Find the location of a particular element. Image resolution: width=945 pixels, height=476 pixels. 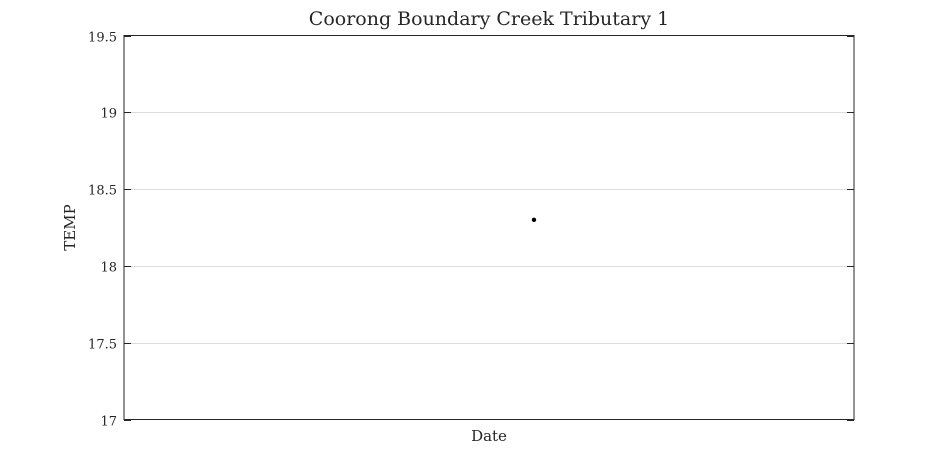

x-axis-label: Date is located at coordinates (489, 436).